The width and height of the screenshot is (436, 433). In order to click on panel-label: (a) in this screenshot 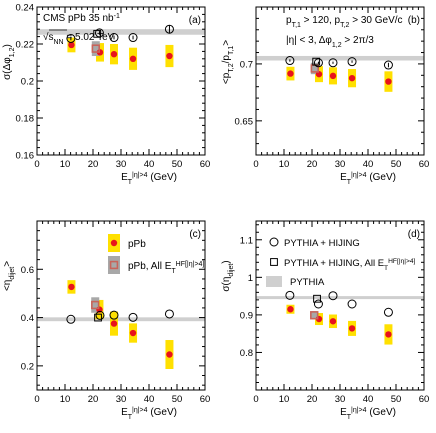, I will do `click(195, 20)`.